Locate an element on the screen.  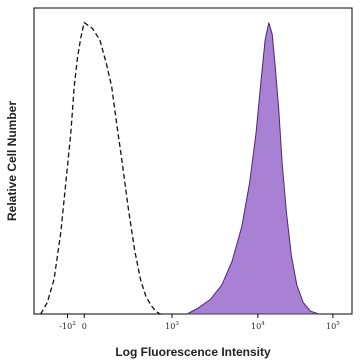
x-tick-label: 104 is located at coordinates (258, 326).